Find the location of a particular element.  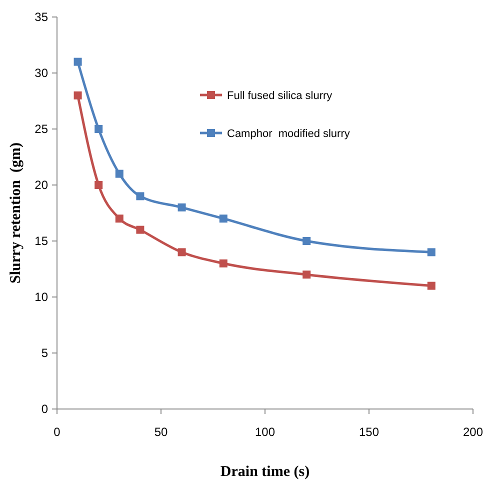

x-tick-label: 200 is located at coordinates (472, 432).